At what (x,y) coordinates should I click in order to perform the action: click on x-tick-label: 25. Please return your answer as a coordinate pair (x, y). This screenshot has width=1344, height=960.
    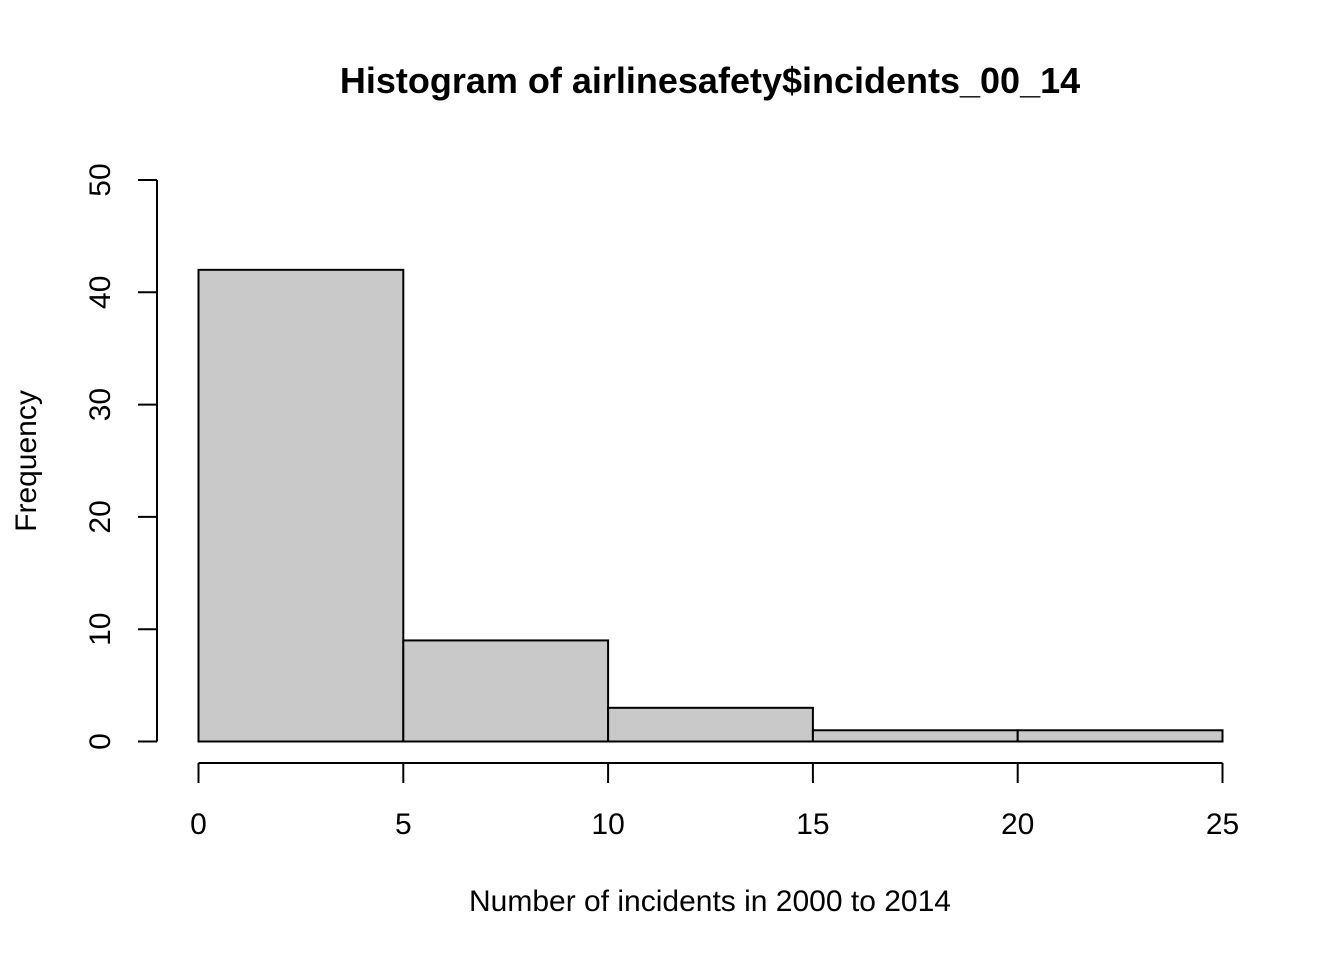
    Looking at the image, I should click on (1222, 824).